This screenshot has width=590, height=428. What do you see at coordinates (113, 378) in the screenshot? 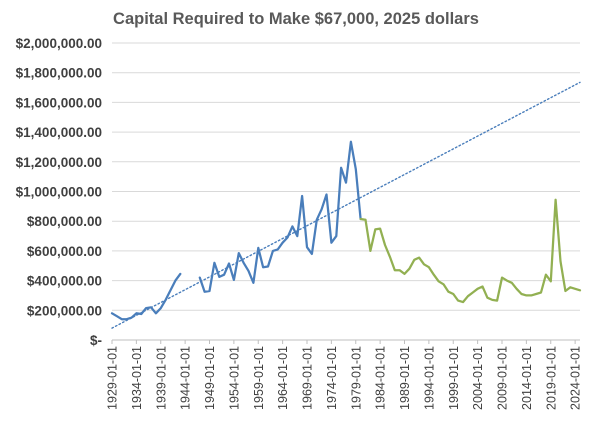
I see `x-tick-label: 1929-01-01` at bounding box center [113, 378].